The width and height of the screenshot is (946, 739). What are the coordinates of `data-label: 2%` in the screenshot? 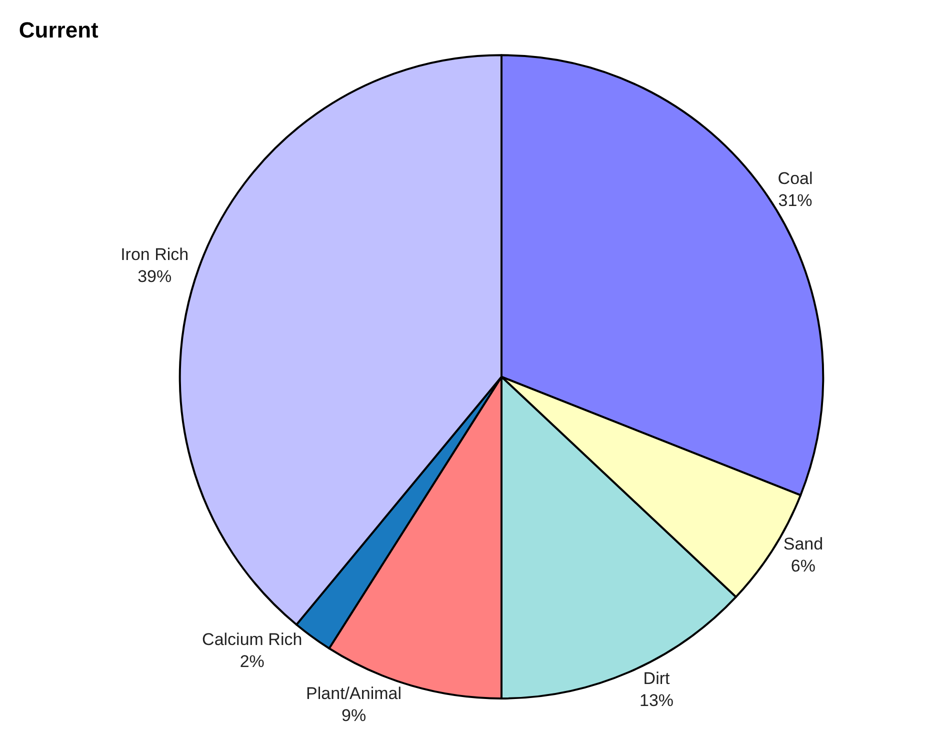 It's located at (252, 662).